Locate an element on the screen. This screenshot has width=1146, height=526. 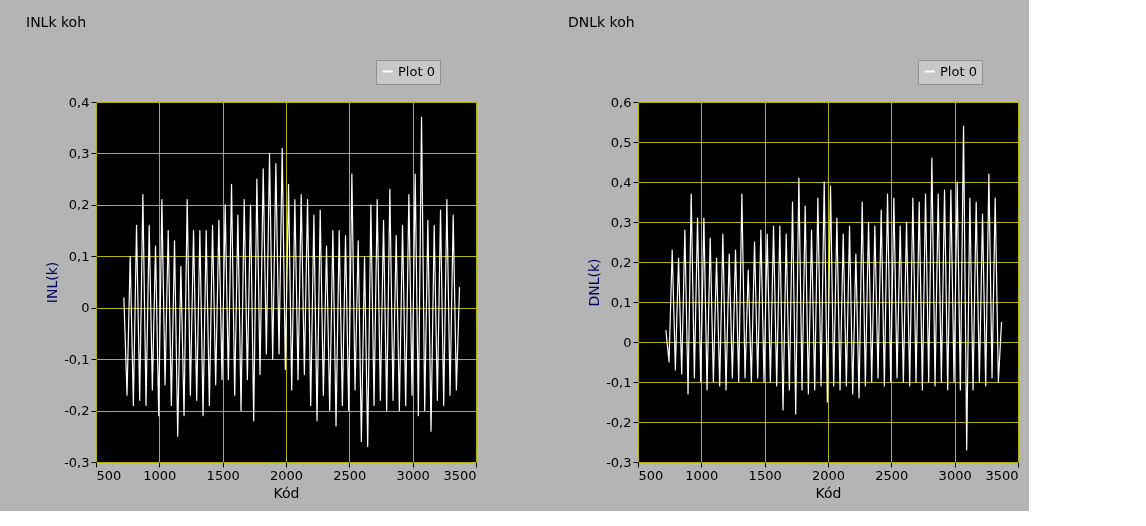
y-axis-title: DNL(k) is located at coordinates (594, 282).